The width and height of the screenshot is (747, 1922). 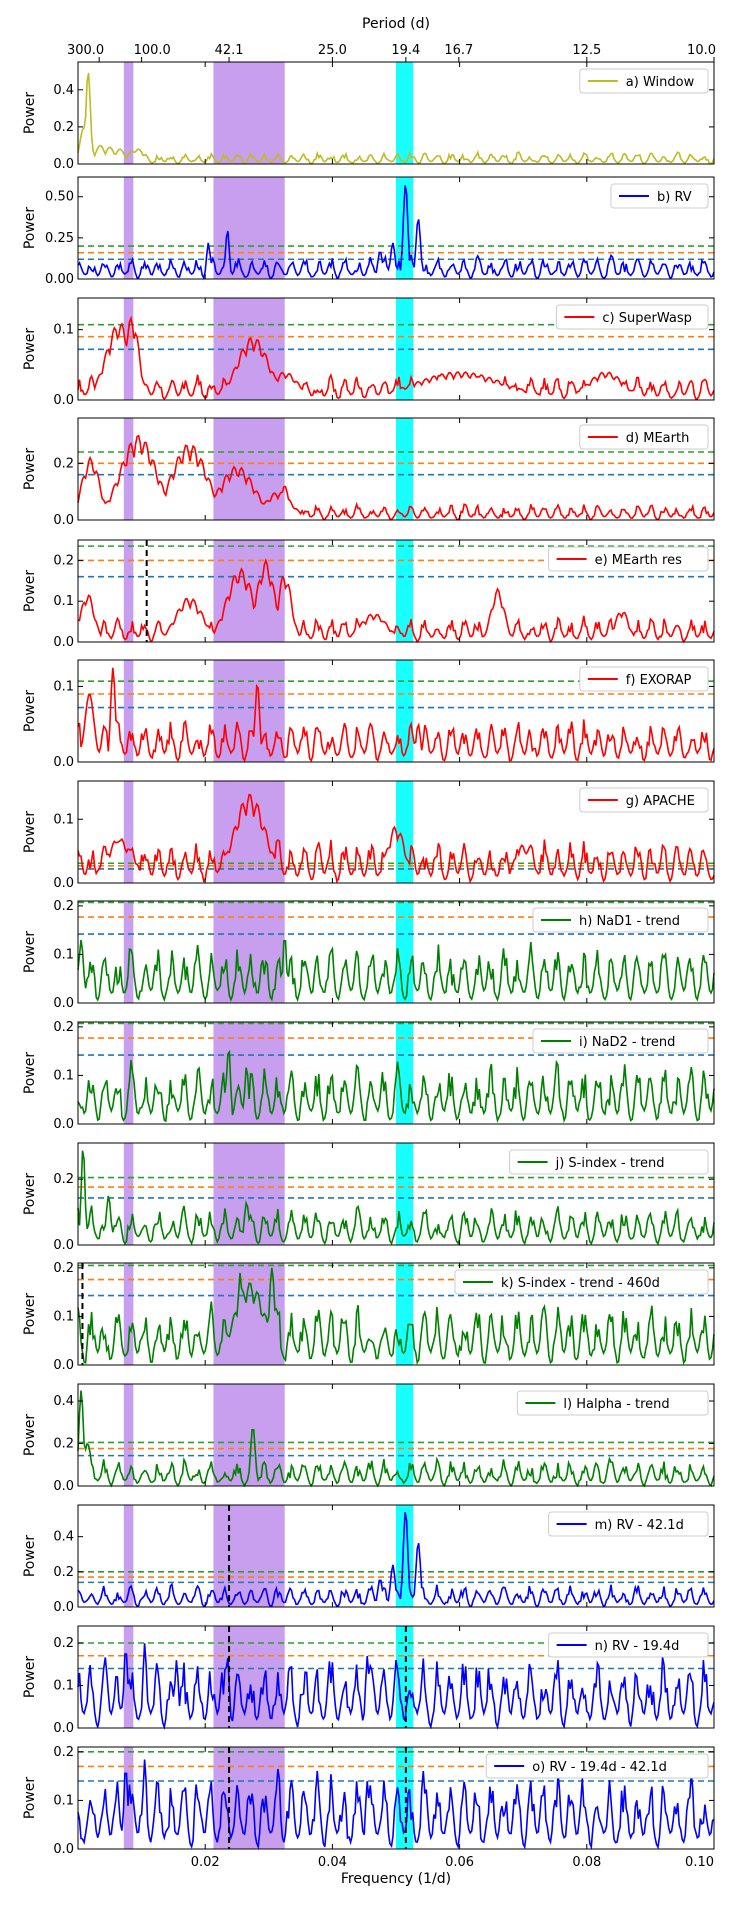 I want to click on y-tick-label: 0.25, so click(x=59, y=238).